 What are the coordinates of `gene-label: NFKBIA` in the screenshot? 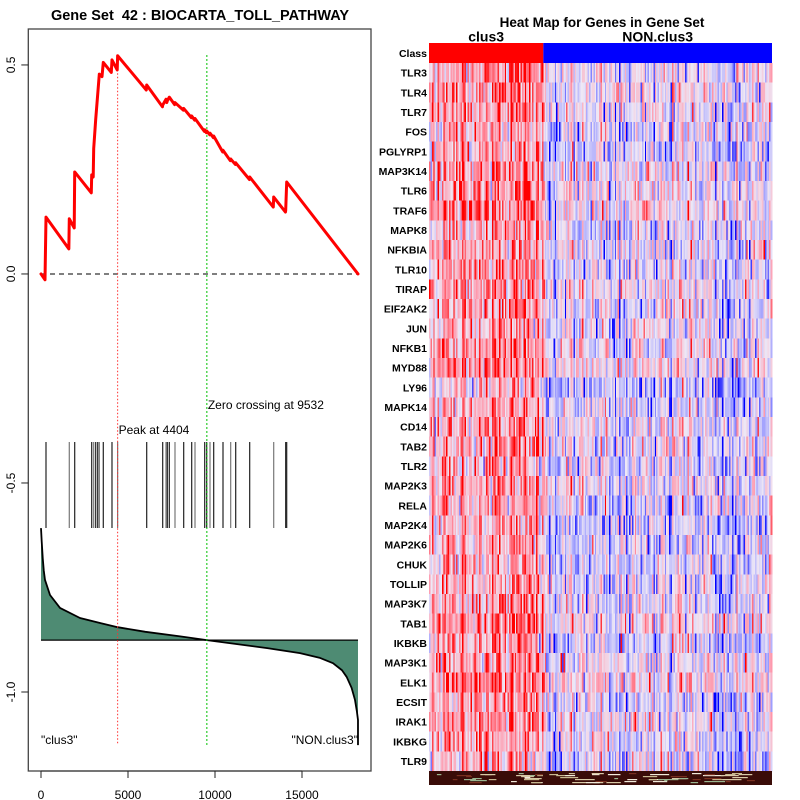 It's located at (407, 251).